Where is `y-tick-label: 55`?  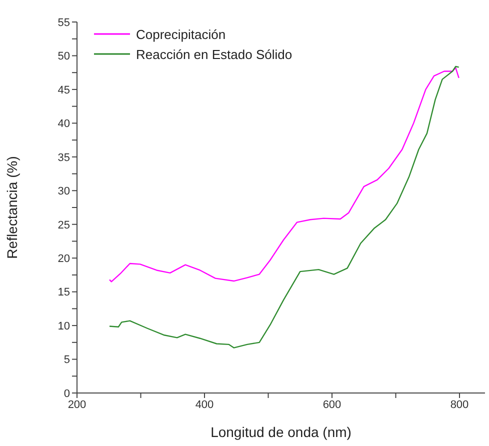
y-tick-label: 55 is located at coordinates (64, 22).